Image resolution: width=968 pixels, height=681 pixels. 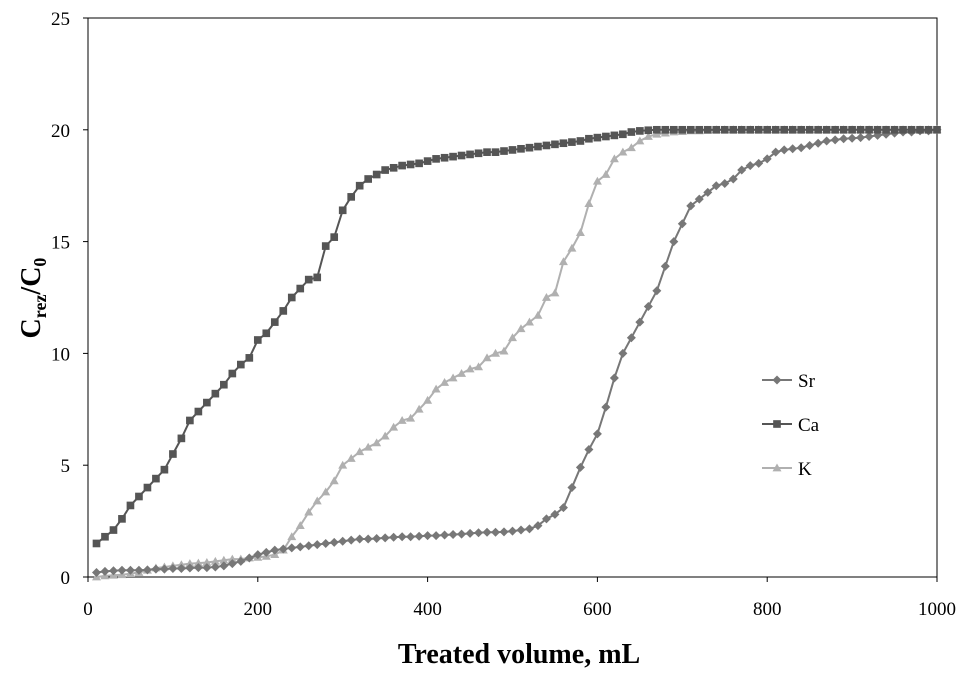 What do you see at coordinates (809, 425) in the screenshot?
I see `legend-label: Ca` at bounding box center [809, 425].